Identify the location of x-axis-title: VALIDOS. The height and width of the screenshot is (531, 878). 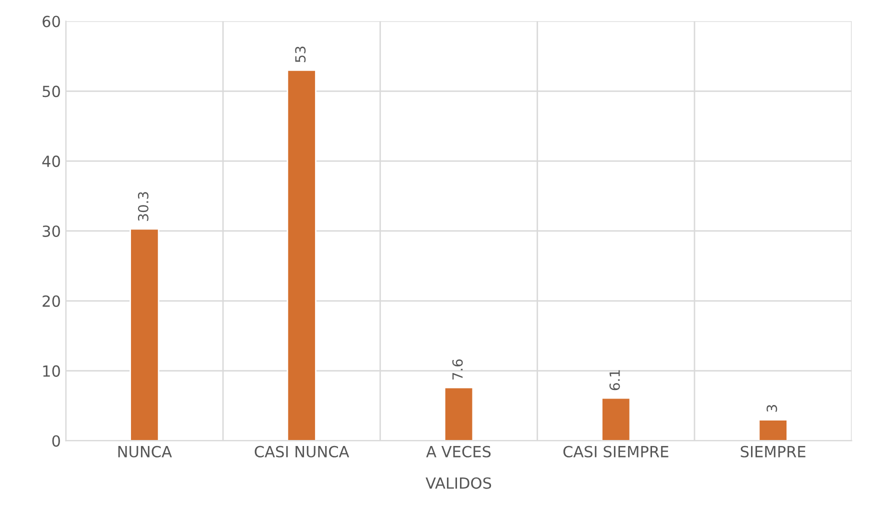
(459, 483).